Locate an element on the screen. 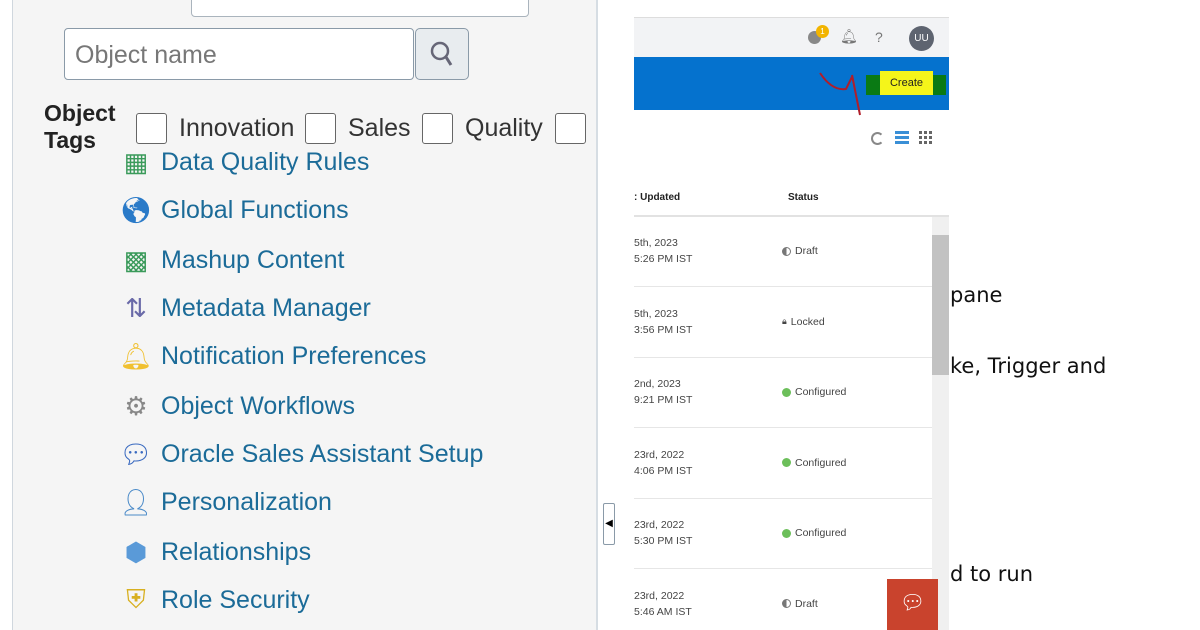  scrollbar is located at coordinates (940, 423).